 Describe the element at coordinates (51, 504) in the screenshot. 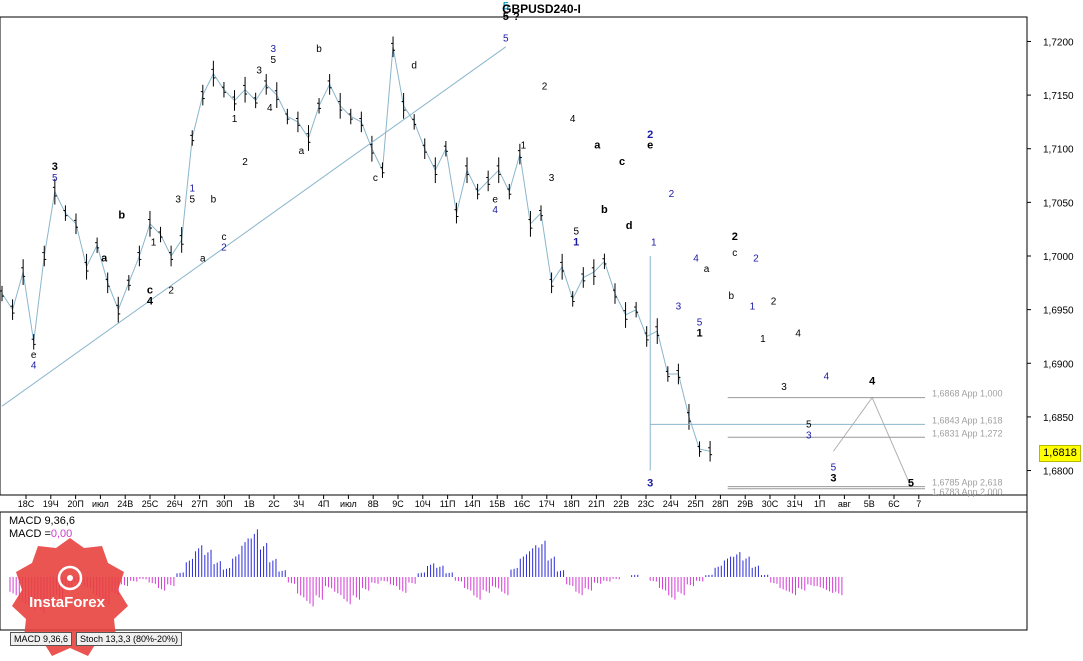

I see `x-tick-label: 19Ч` at that location.